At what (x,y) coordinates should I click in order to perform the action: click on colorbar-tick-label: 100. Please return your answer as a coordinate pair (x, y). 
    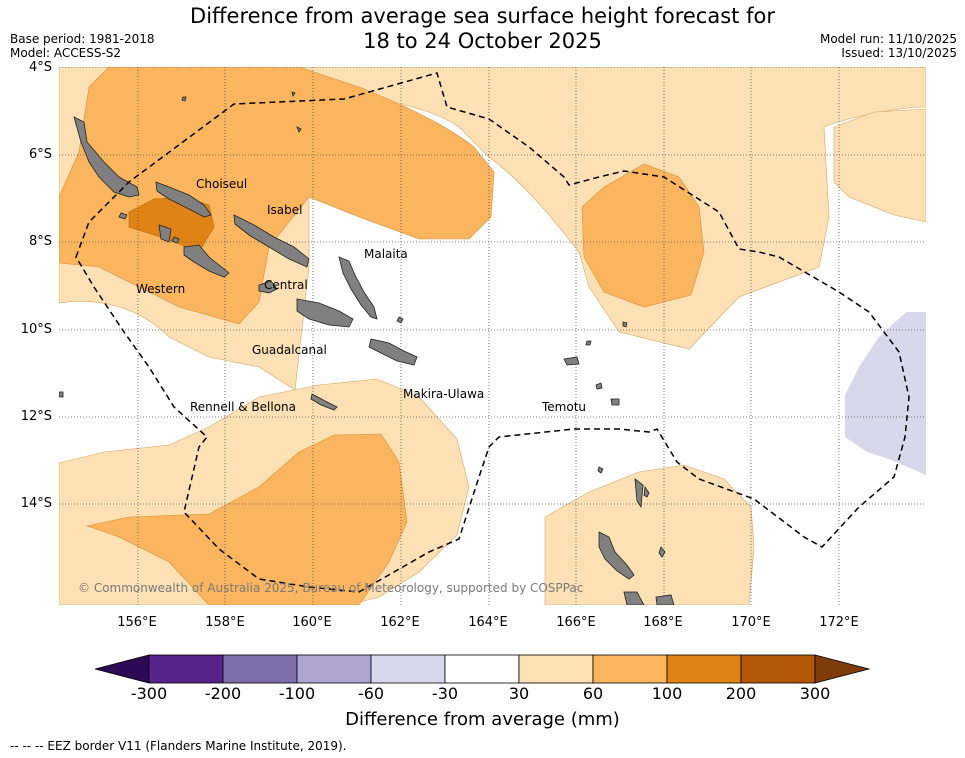
    Looking at the image, I should click on (667, 693).